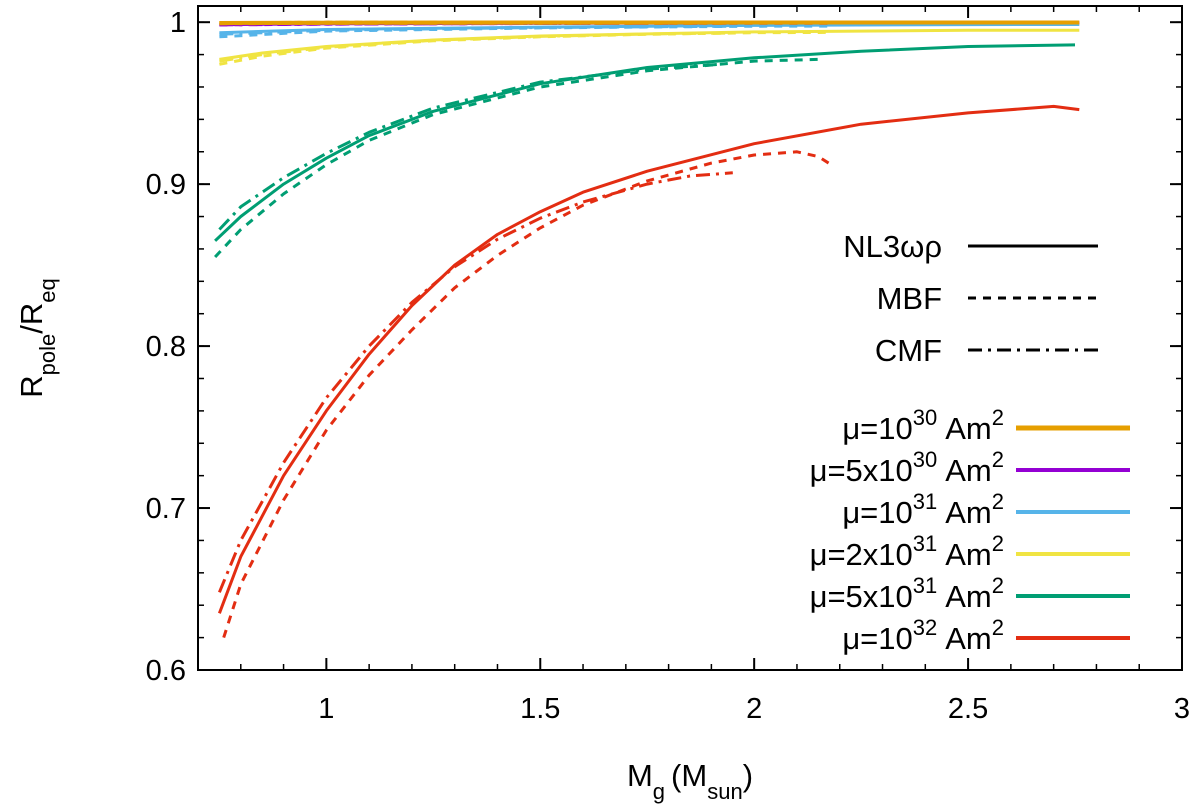 The width and height of the screenshot is (1200, 809). I want to click on x-tick-label: 3, so click(1182, 709).